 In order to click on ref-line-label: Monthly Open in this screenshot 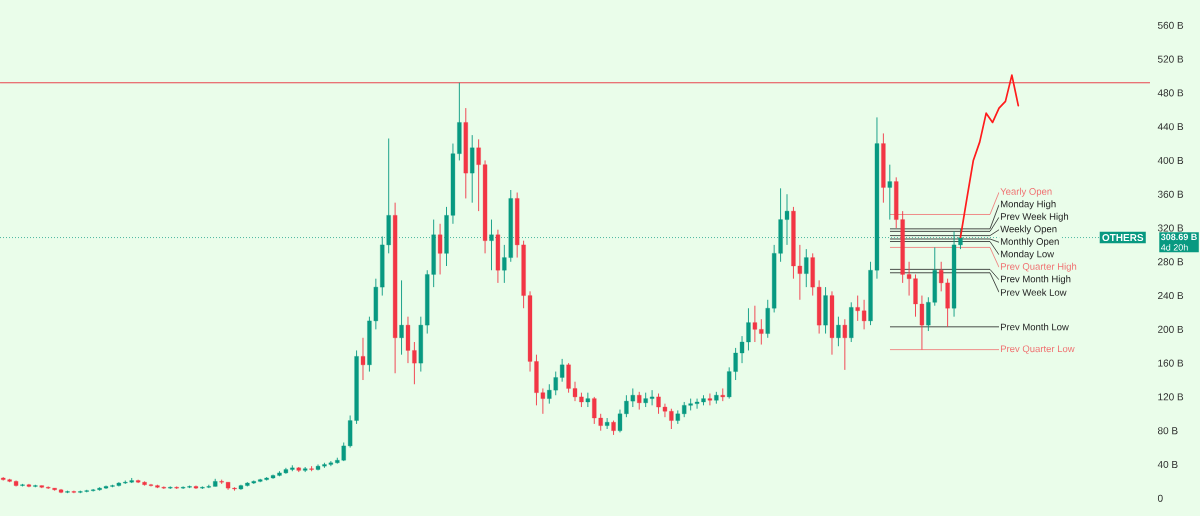, I will do `click(1029, 242)`.